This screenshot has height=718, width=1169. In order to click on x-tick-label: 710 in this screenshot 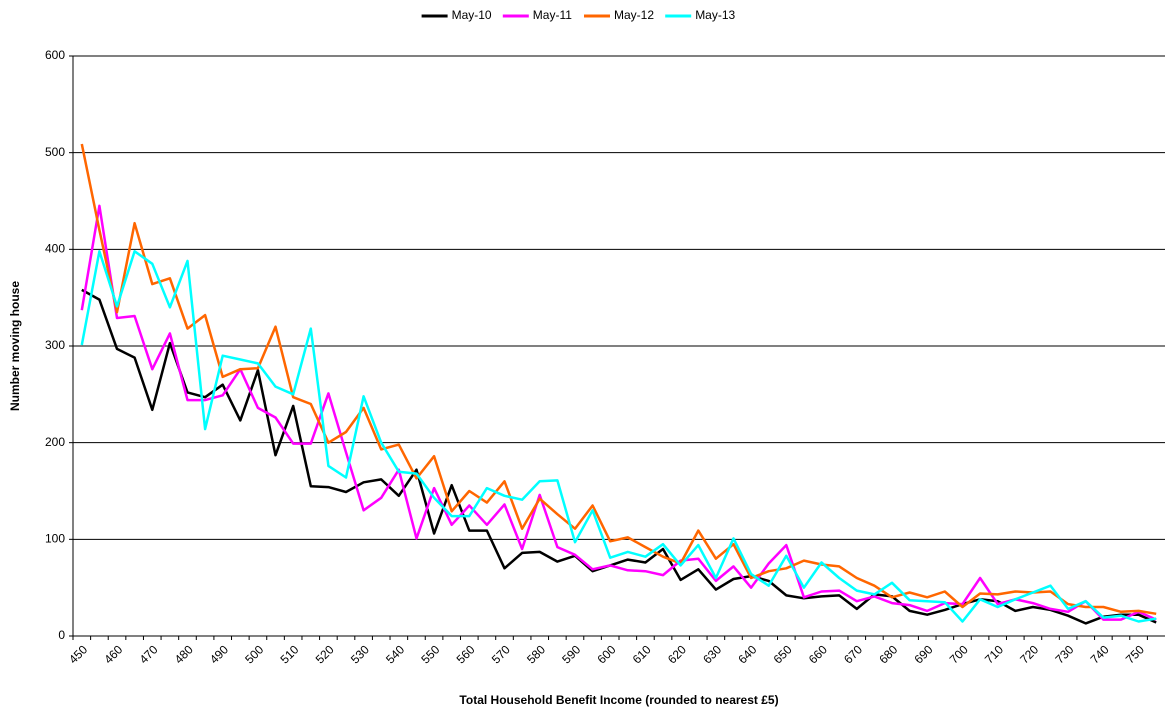, I will do `click(994, 654)`.